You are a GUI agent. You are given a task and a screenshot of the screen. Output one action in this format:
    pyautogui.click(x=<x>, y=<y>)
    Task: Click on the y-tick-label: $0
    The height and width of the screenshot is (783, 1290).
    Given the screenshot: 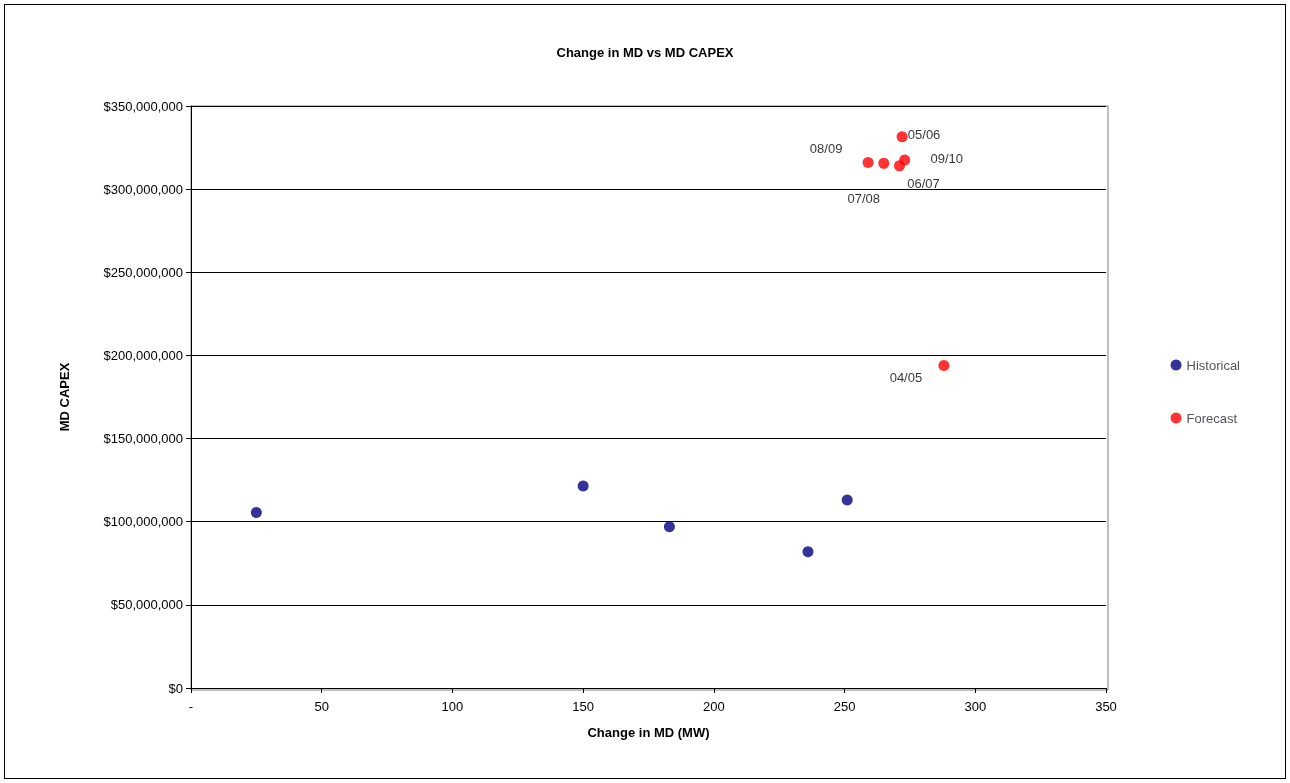 What is the action you would take?
    pyautogui.click(x=175, y=688)
    